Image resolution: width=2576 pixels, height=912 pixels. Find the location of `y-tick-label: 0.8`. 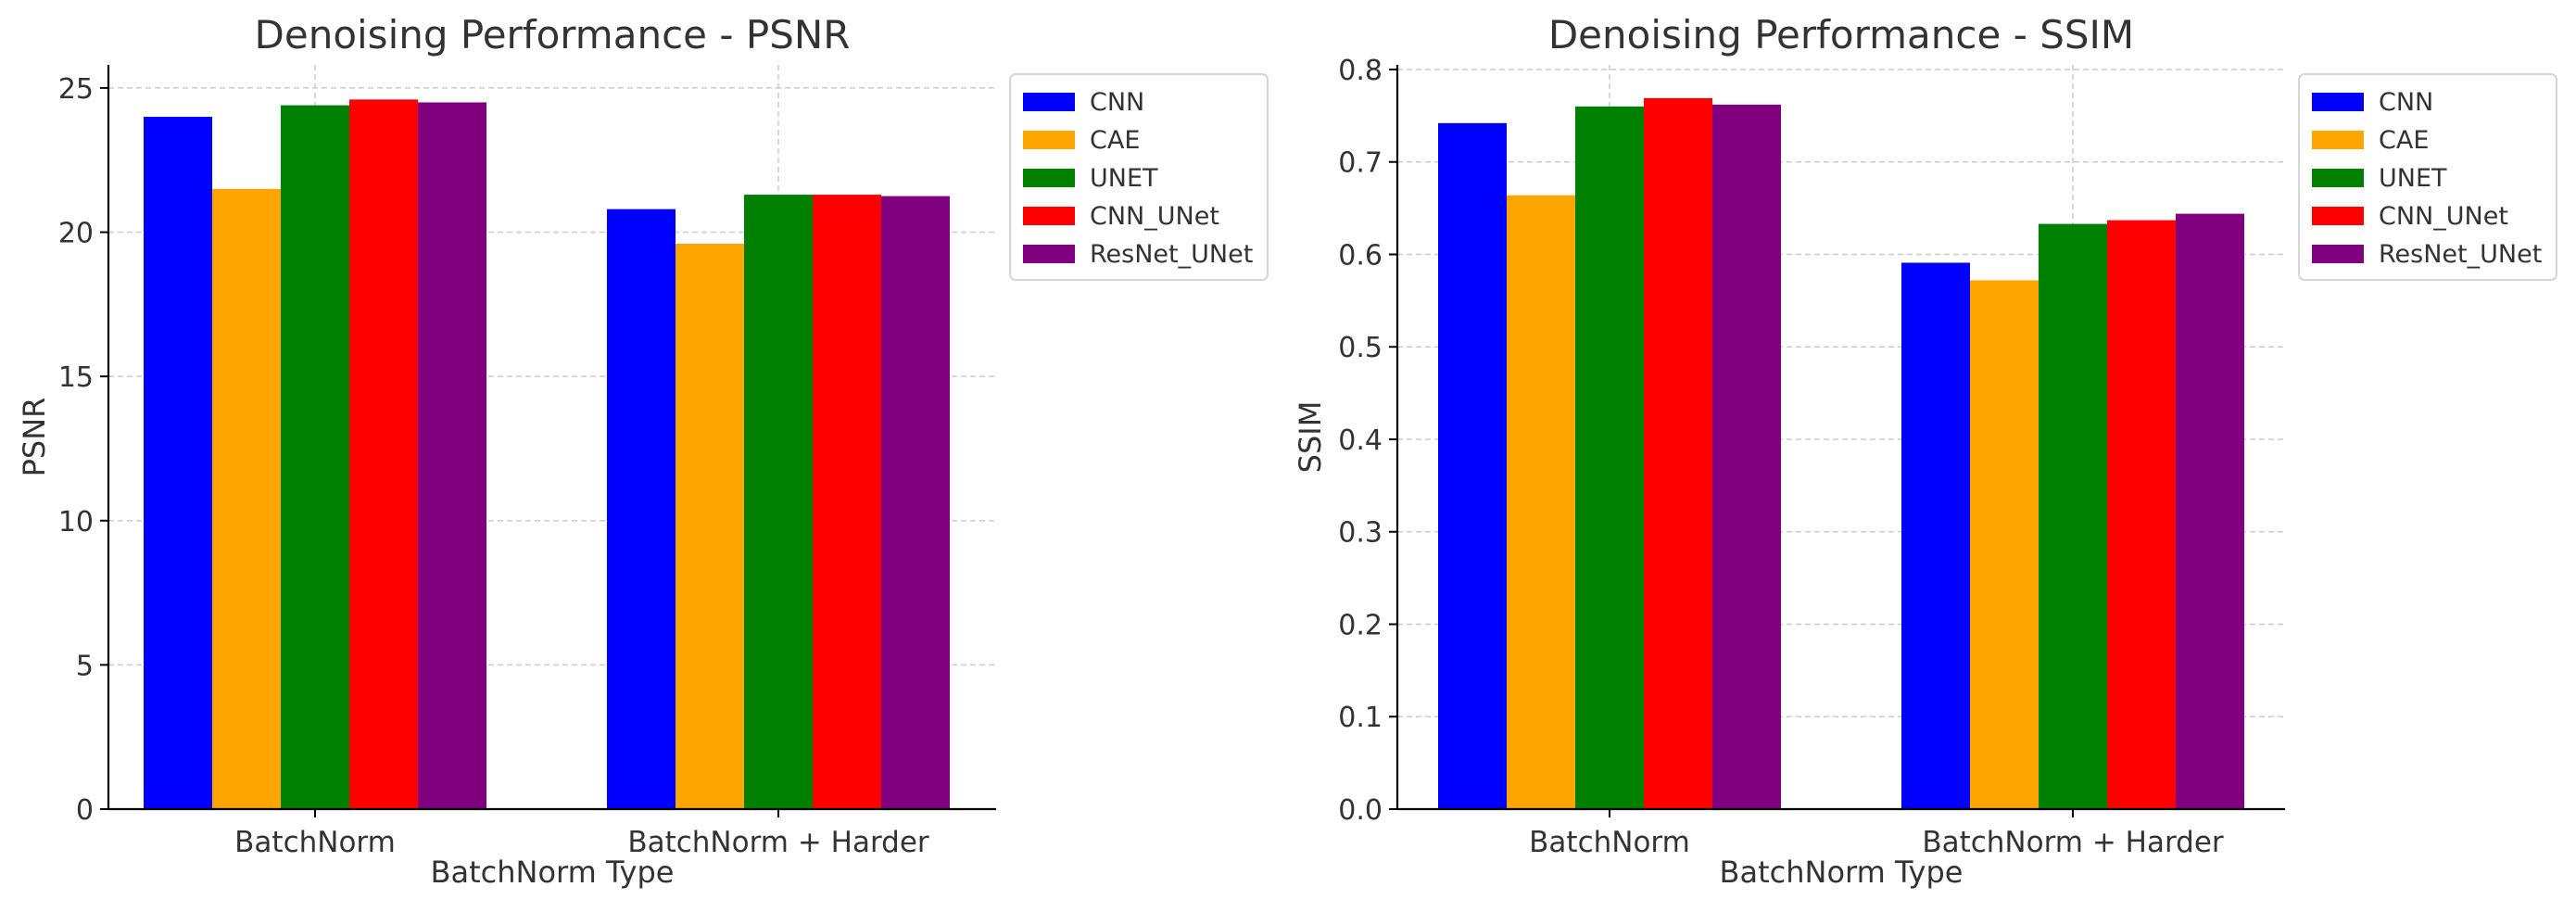

y-tick-label: 0.8 is located at coordinates (1360, 71).